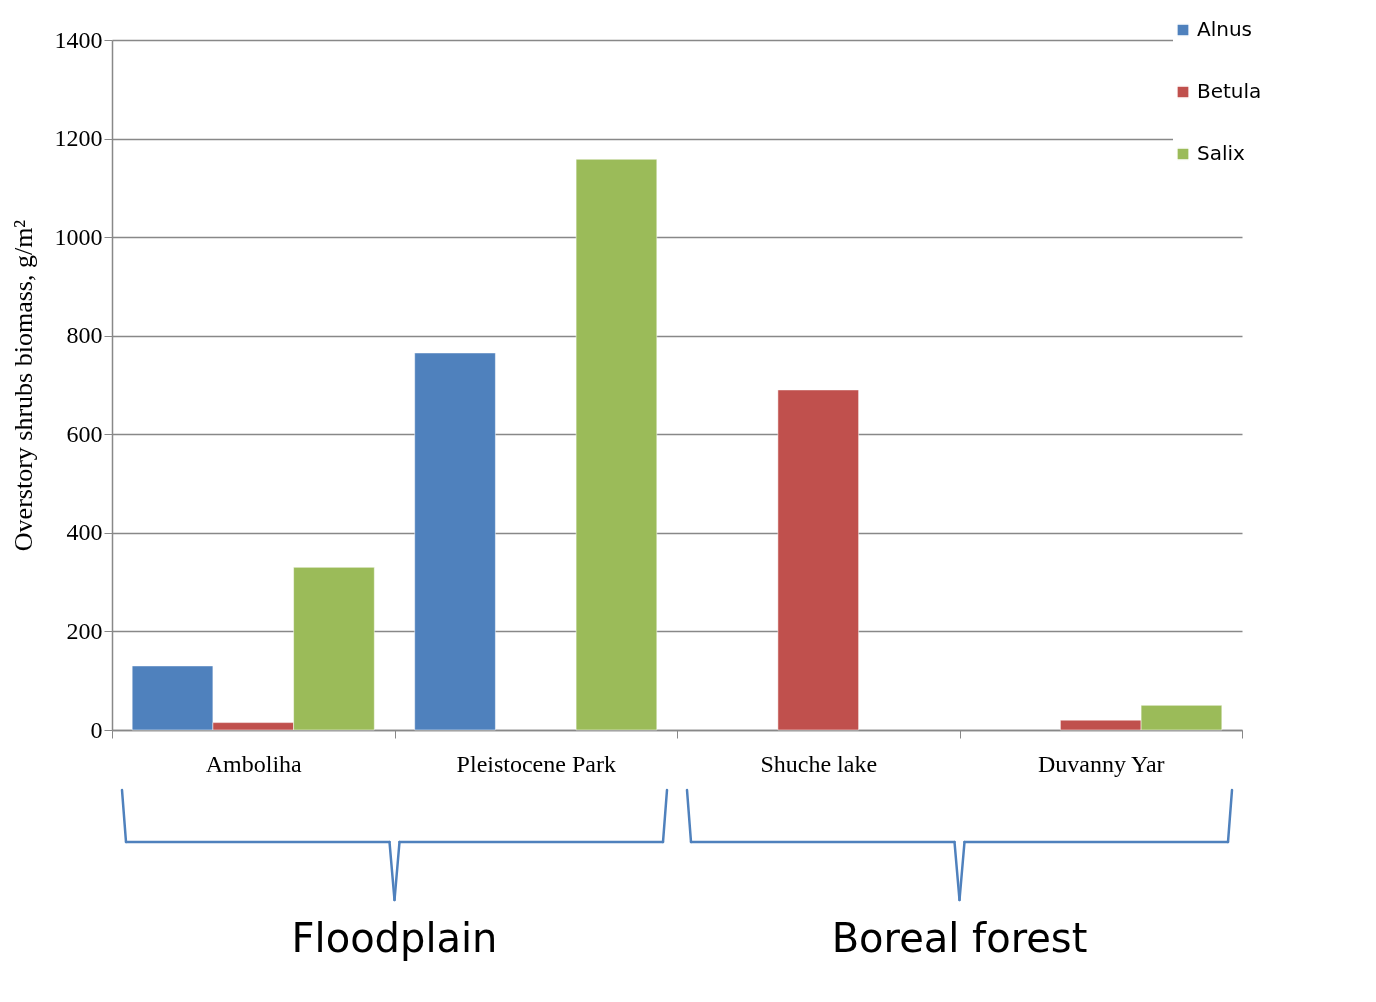  What do you see at coordinates (84, 532) in the screenshot?
I see `y-tick-label: 400` at bounding box center [84, 532].